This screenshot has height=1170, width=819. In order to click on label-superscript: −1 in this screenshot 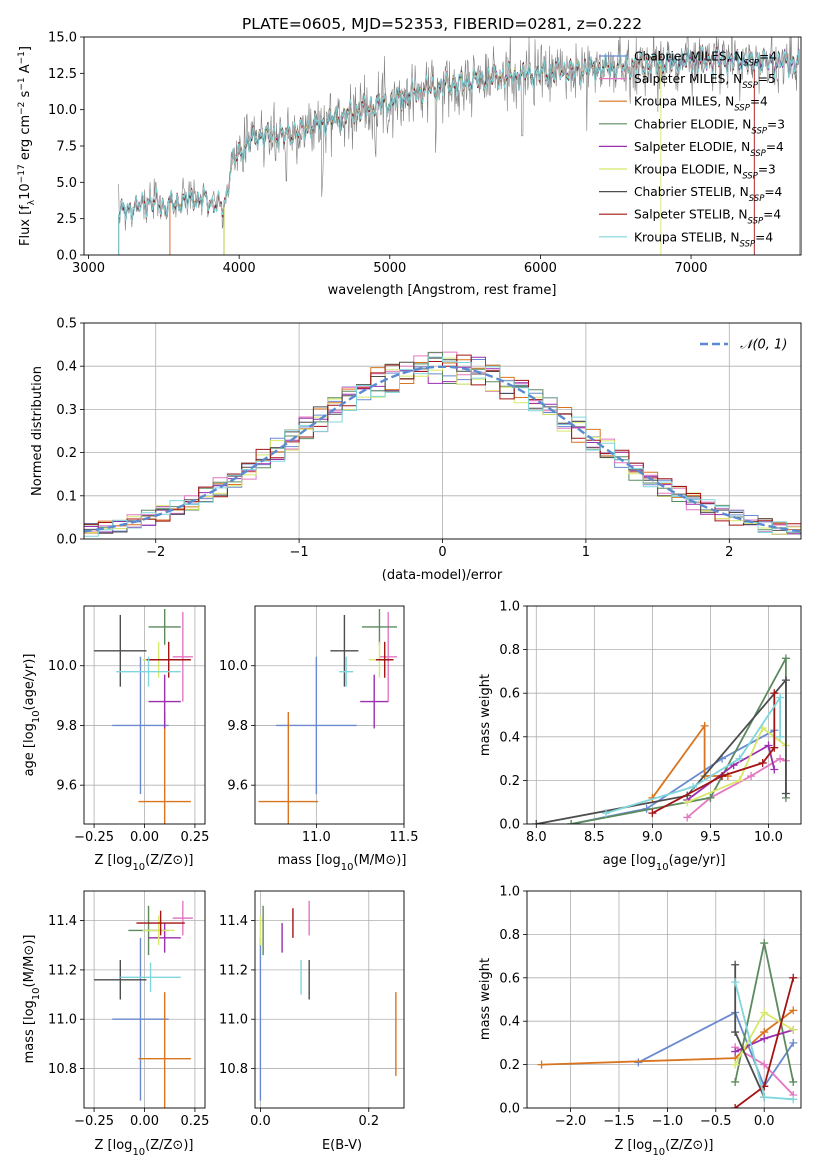, I will do `click(22, 57)`.